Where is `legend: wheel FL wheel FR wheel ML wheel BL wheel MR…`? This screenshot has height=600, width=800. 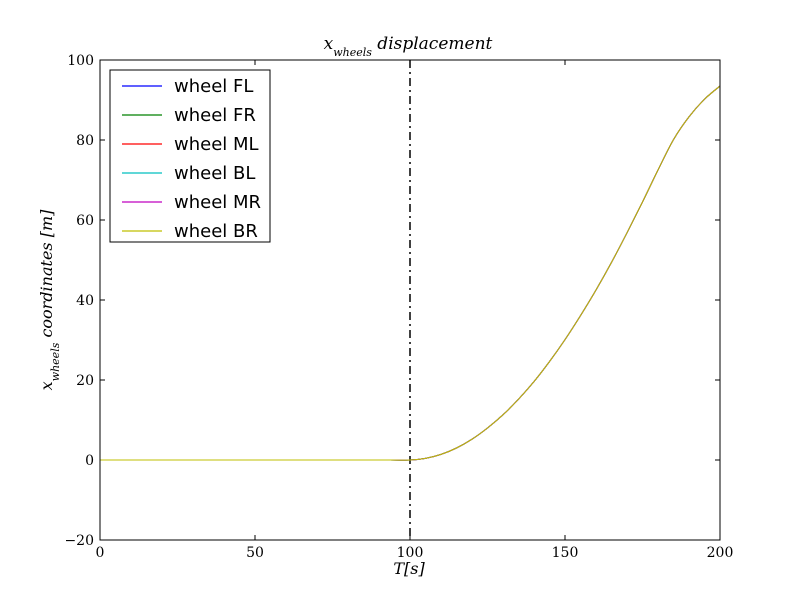
legend: wheel FL wheel FR wheel ML wheel BL wheel MR… is located at coordinates (190, 156).